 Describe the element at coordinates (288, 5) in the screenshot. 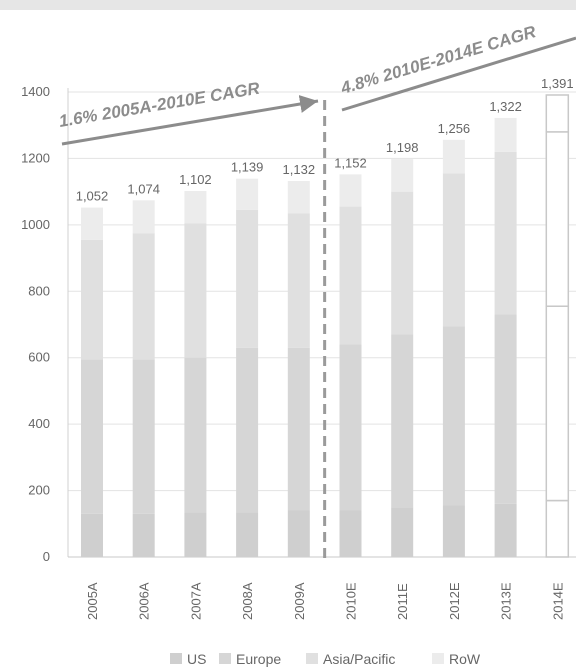

I see `top-strip` at that location.